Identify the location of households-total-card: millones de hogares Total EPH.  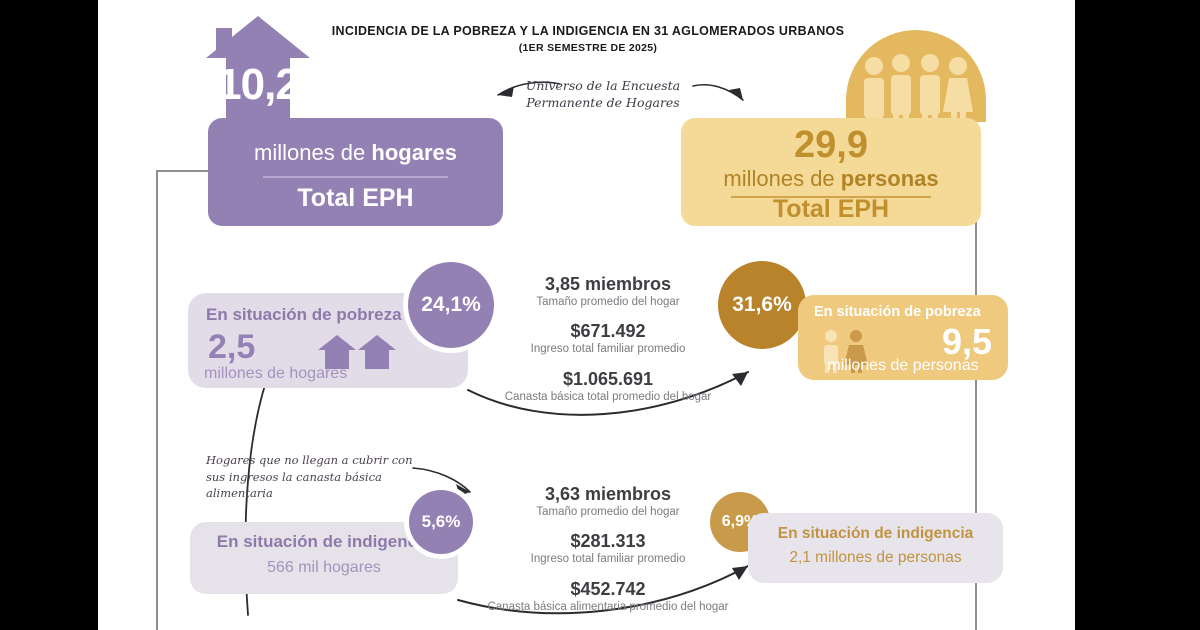
(355, 172).